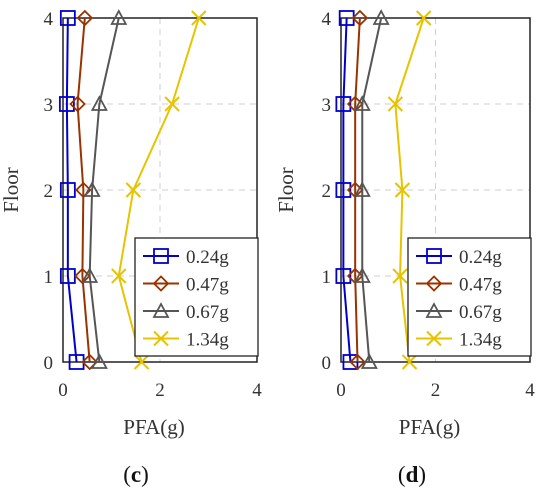  What do you see at coordinates (412, 474) in the screenshot?
I see `panel-label: (d)` at bounding box center [412, 474].